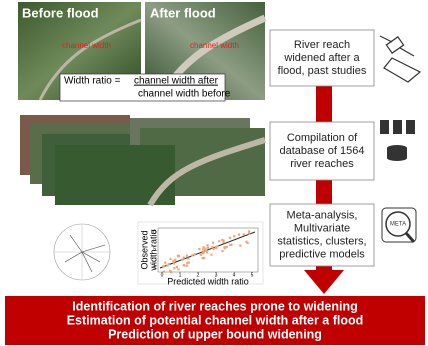  What do you see at coordinates (322, 254) in the screenshot?
I see `step-text: predictive models` at bounding box center [322, 254].